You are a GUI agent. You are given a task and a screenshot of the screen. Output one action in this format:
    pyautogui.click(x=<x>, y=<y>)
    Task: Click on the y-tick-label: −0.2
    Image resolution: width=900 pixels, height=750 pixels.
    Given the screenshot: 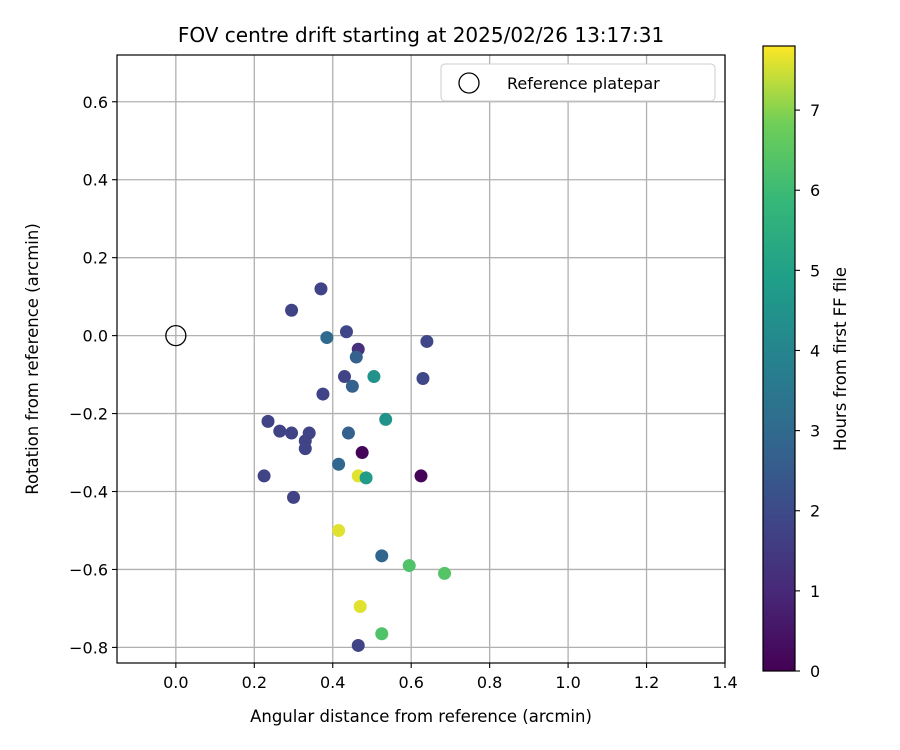 What is the action you would take?
    pyautogui.click(x=88, y=414)
    